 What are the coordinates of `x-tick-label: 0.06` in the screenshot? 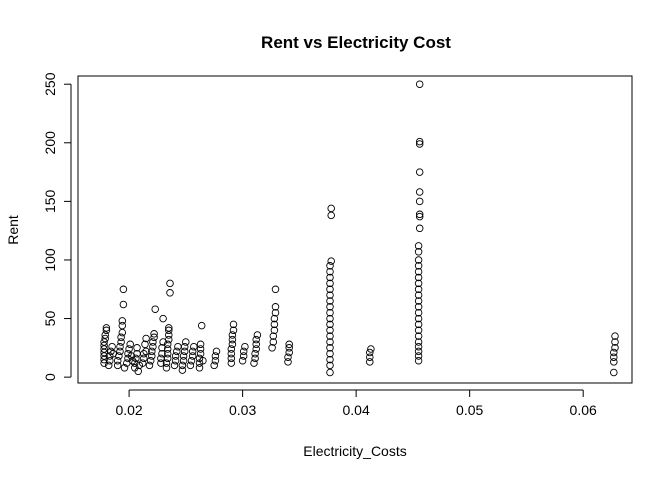 It's located at (583, 410).